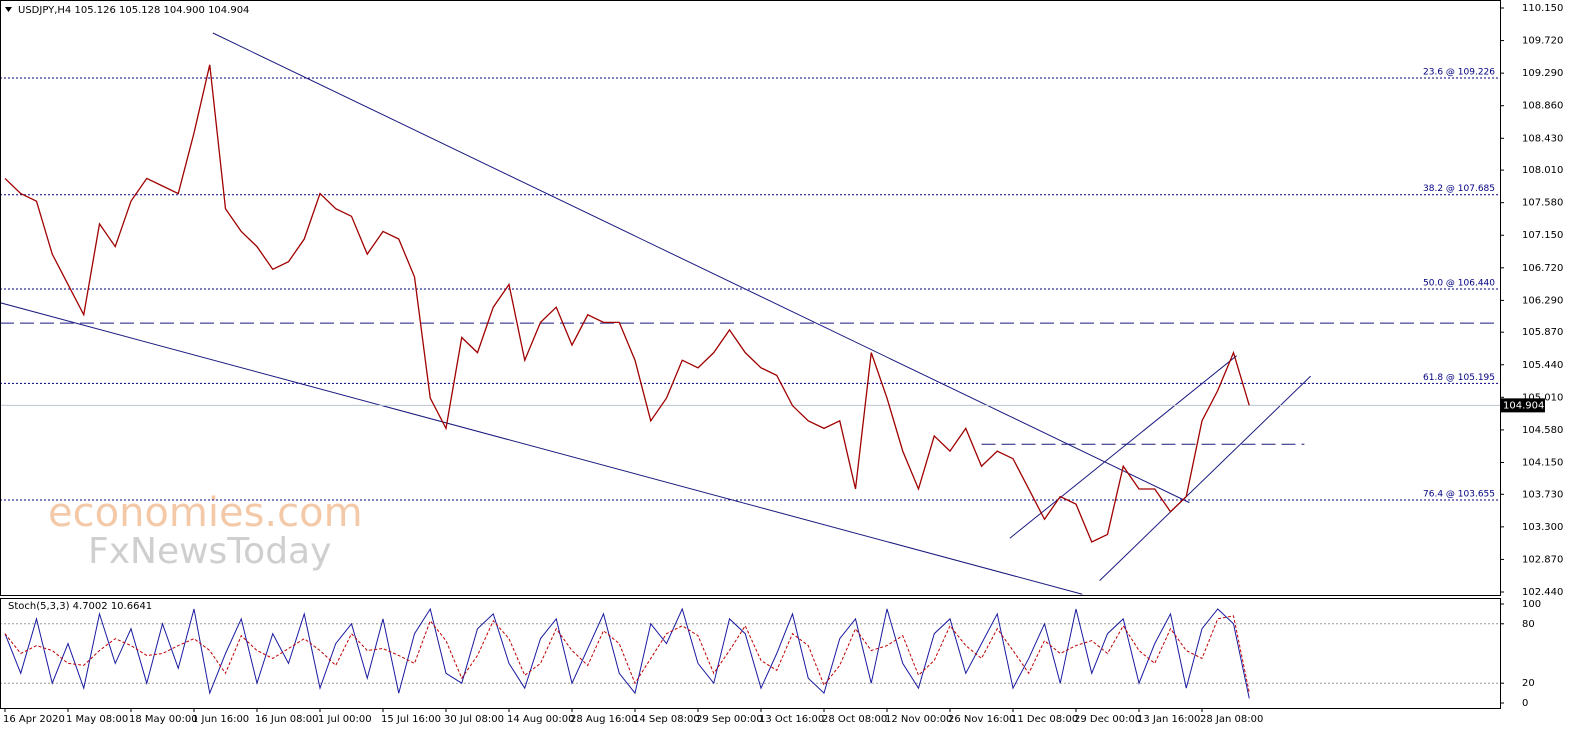 Image resolution: width=1596 pixels, height=747 pixels. Describe the element at coordinates (854, 719) in the screenshot. I see `x-tick-label: 28 Oct 08:00` at that location.